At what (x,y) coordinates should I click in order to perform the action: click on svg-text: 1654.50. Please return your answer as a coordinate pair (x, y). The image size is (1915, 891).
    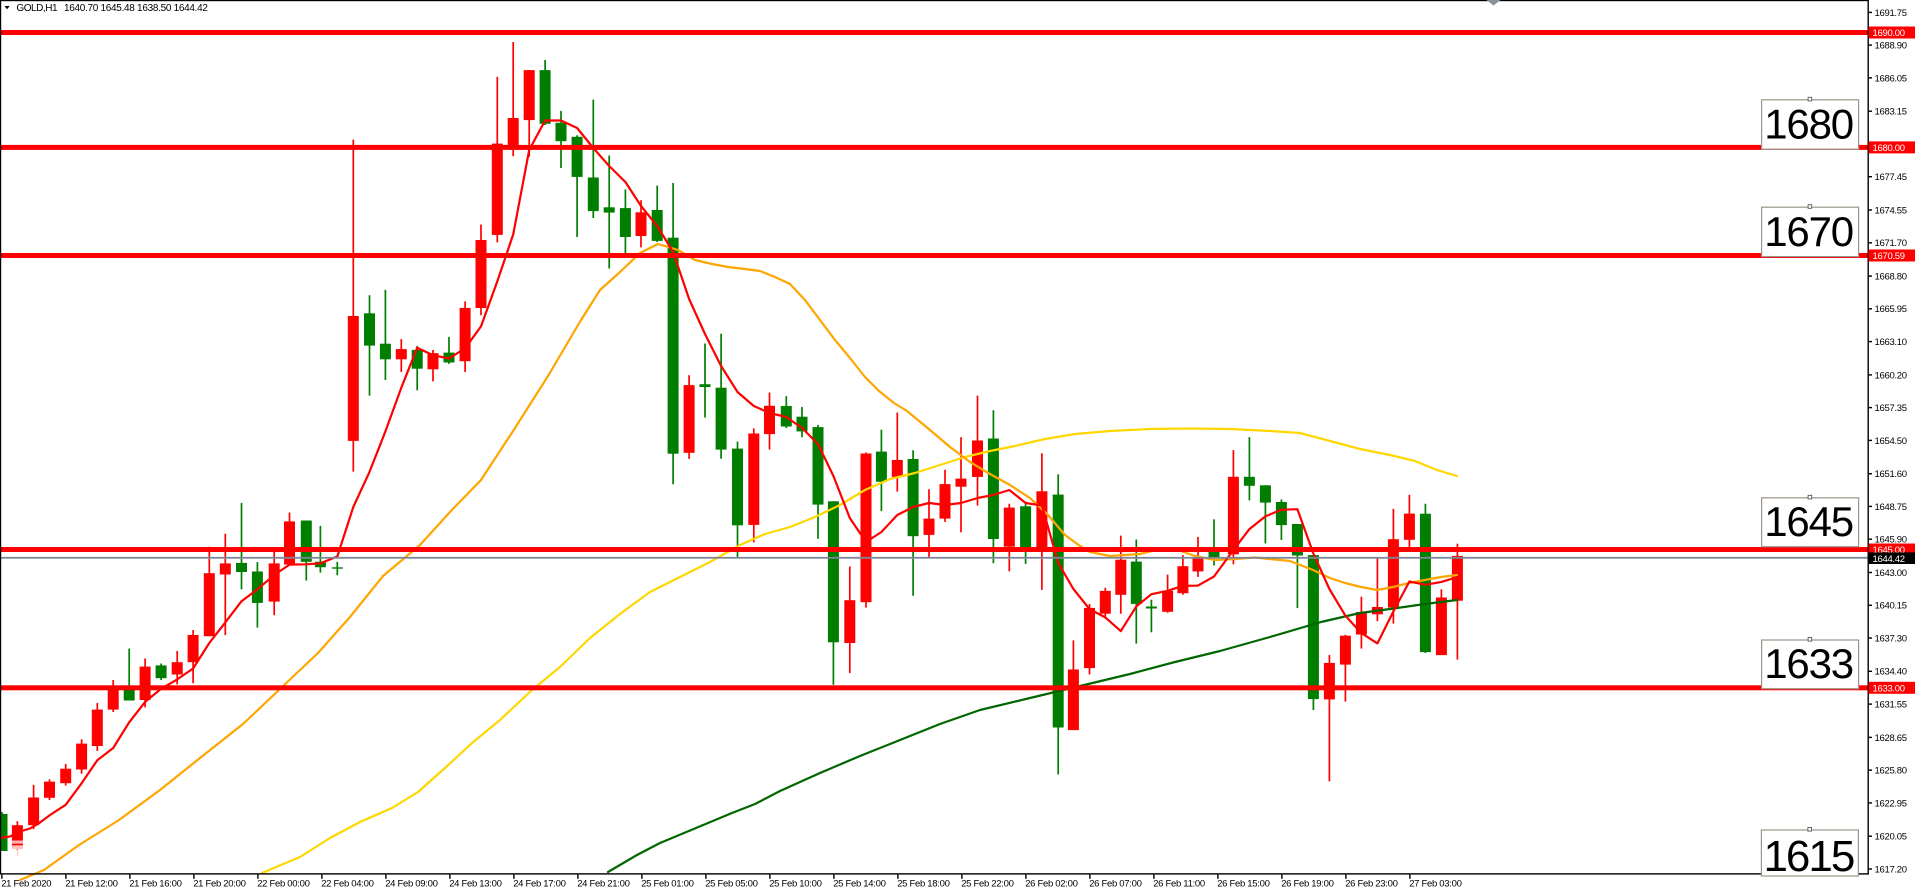
    Looking at the image, I should click on (1891, 441).